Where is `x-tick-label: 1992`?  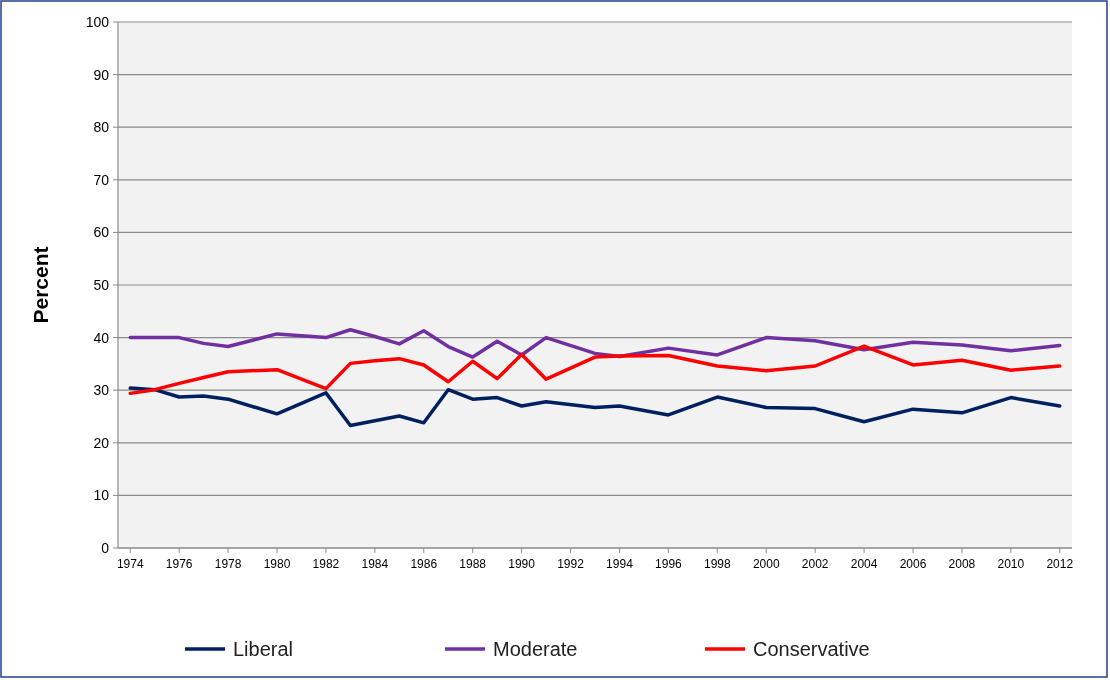
x-tick-label: 1992 is located at coordinates (571, 564).